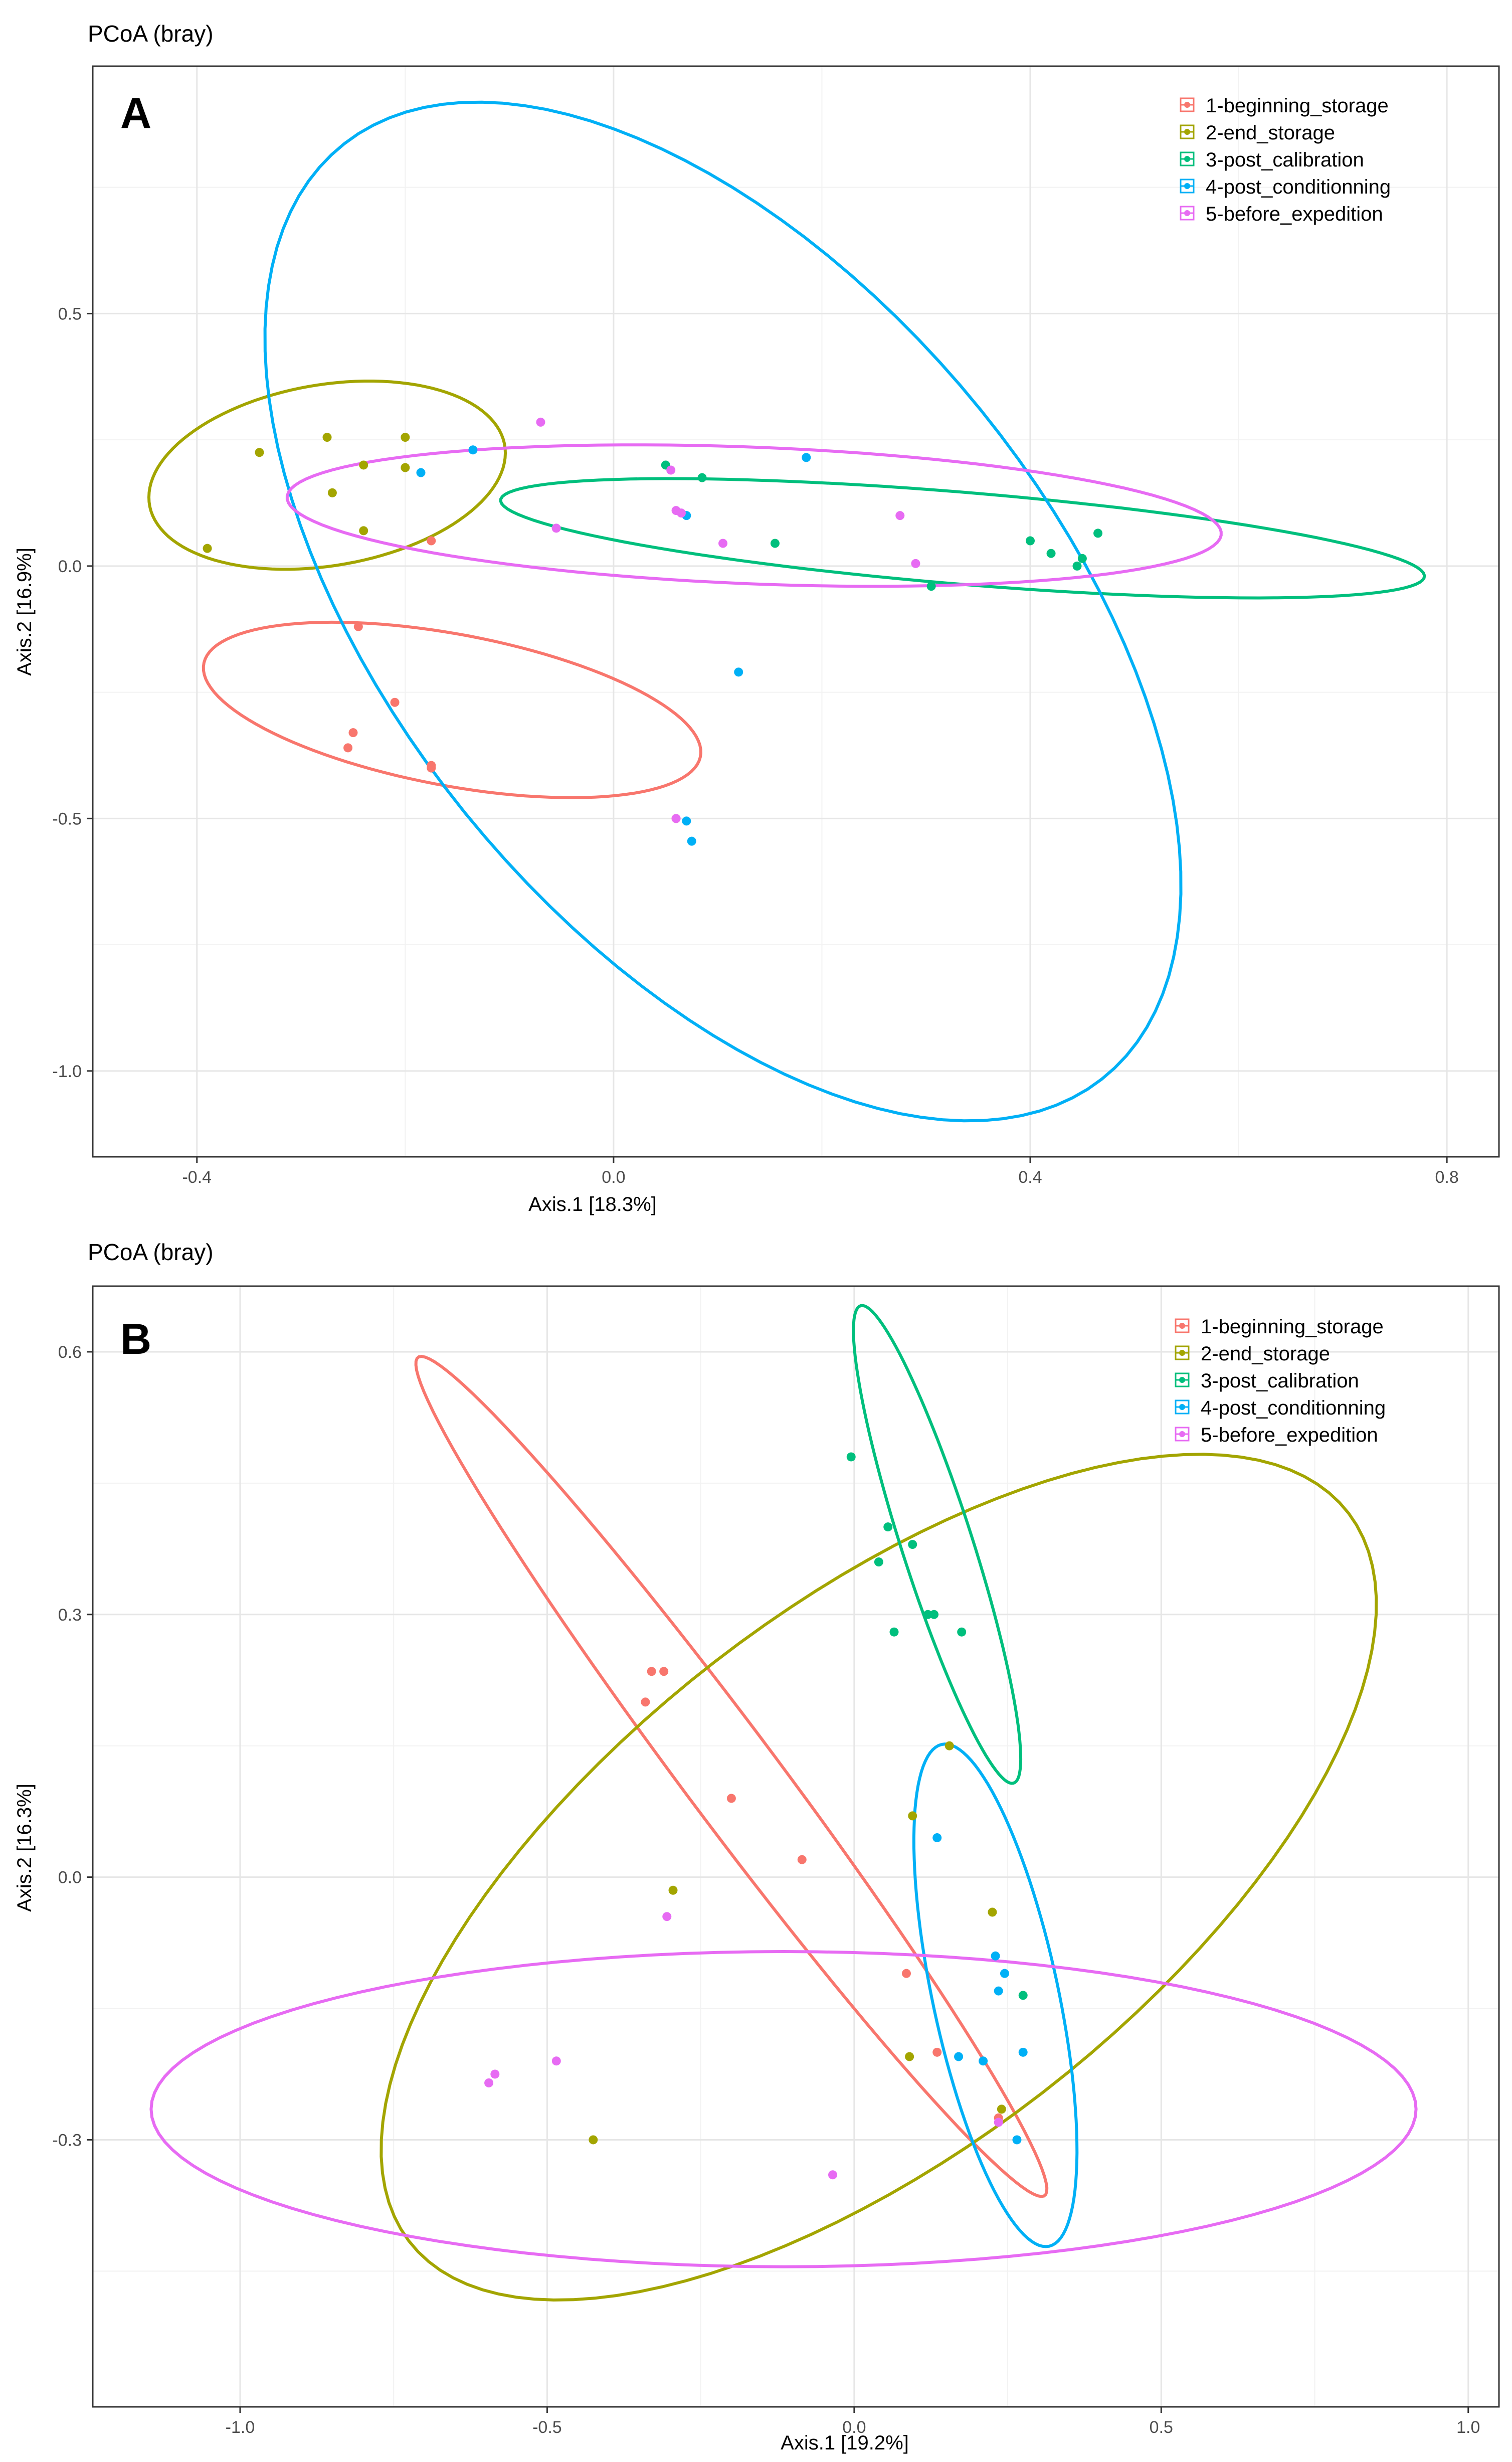  What do you see at coordinates (197, 1177) in the screenshot?
I see `x-tick-label: -0.4` at bounding box center [197, 1177].